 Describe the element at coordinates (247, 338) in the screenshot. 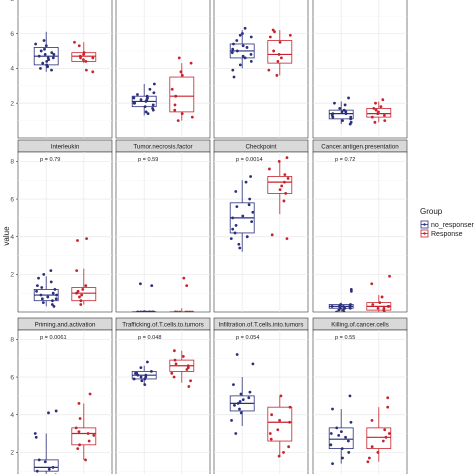

I see `p-value-label: p = 0.054` at that location.